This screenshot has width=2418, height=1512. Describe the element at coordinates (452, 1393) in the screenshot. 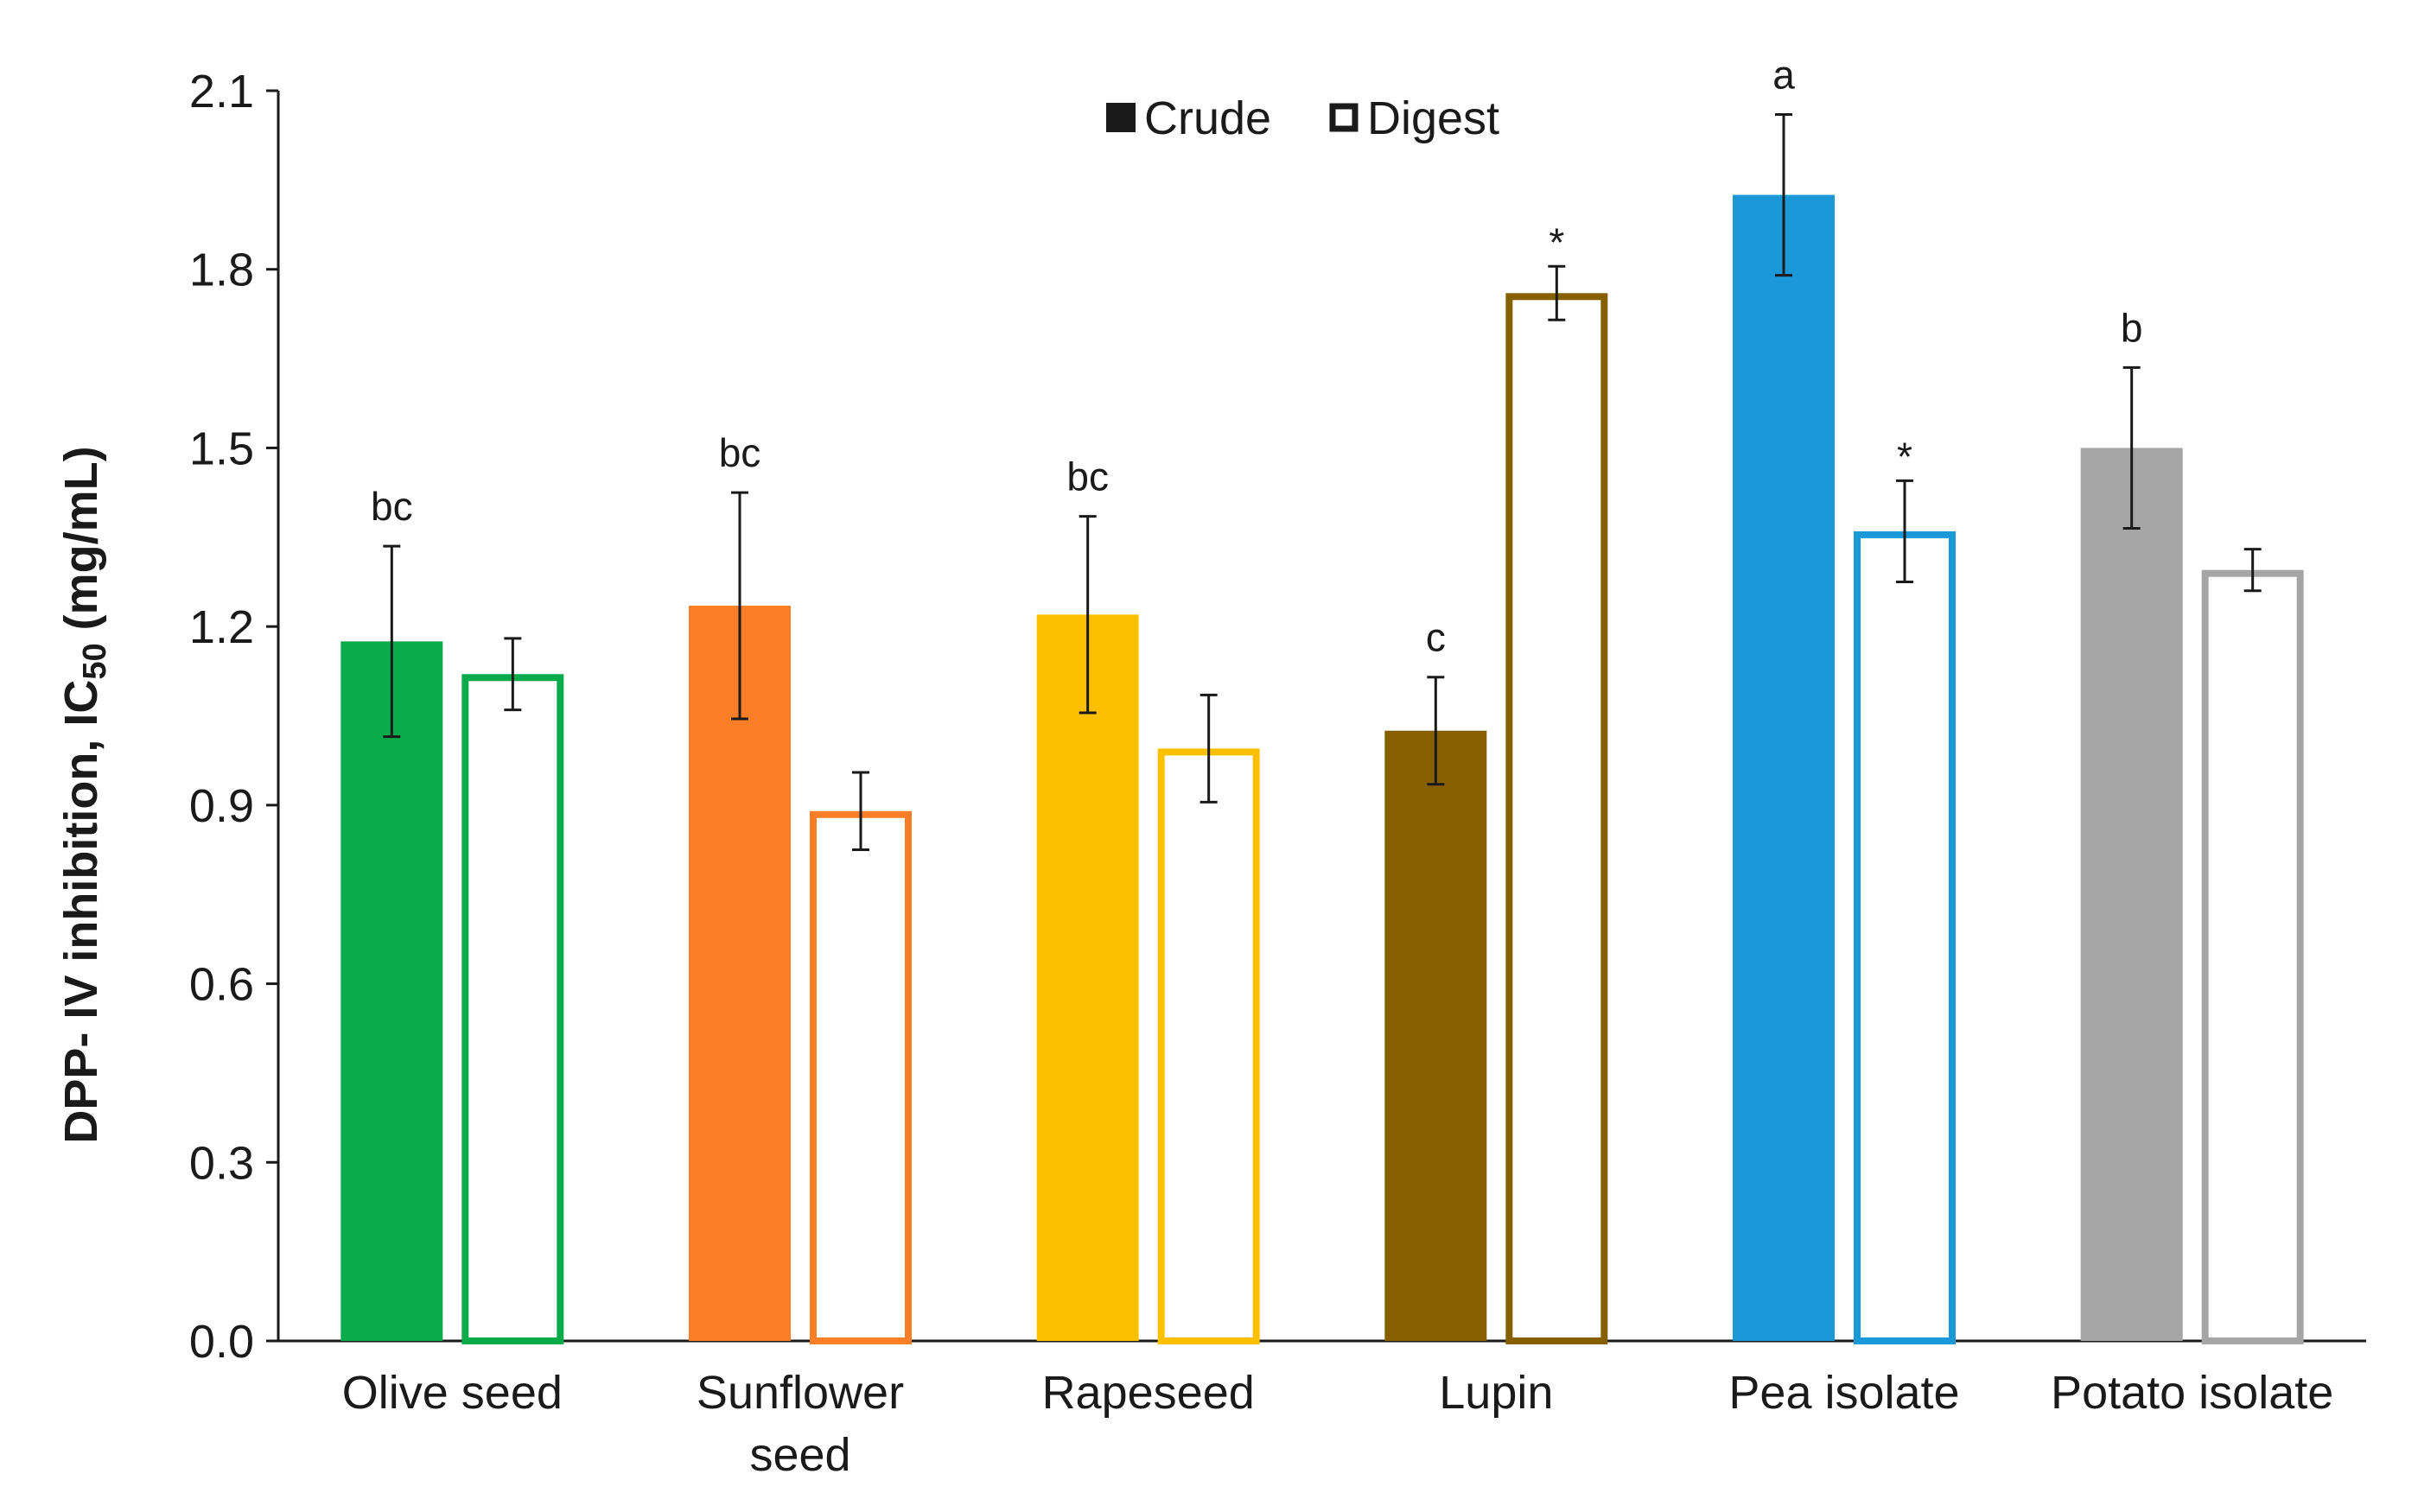

I see `category-label: Olive seed` at that location.